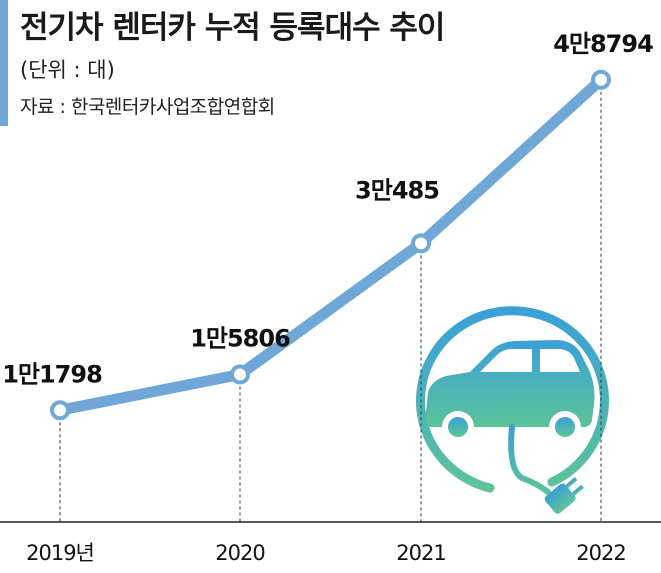 The width and height of the screenshot is (661, 573). I want to click on unit-label: (단위 : 대), so click(67, 70).